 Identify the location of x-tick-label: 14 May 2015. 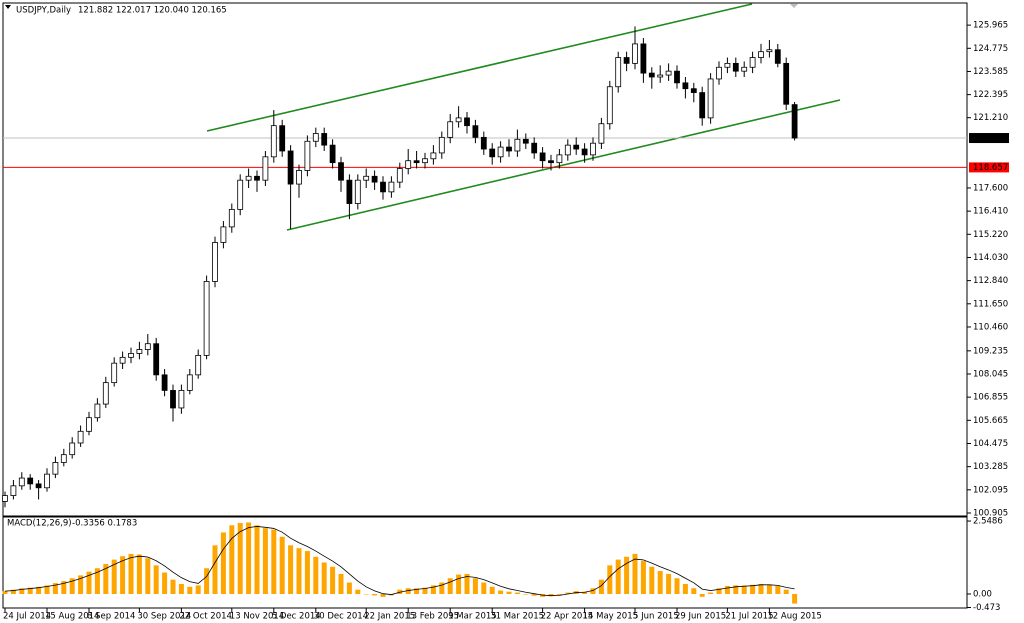
(610, 617).